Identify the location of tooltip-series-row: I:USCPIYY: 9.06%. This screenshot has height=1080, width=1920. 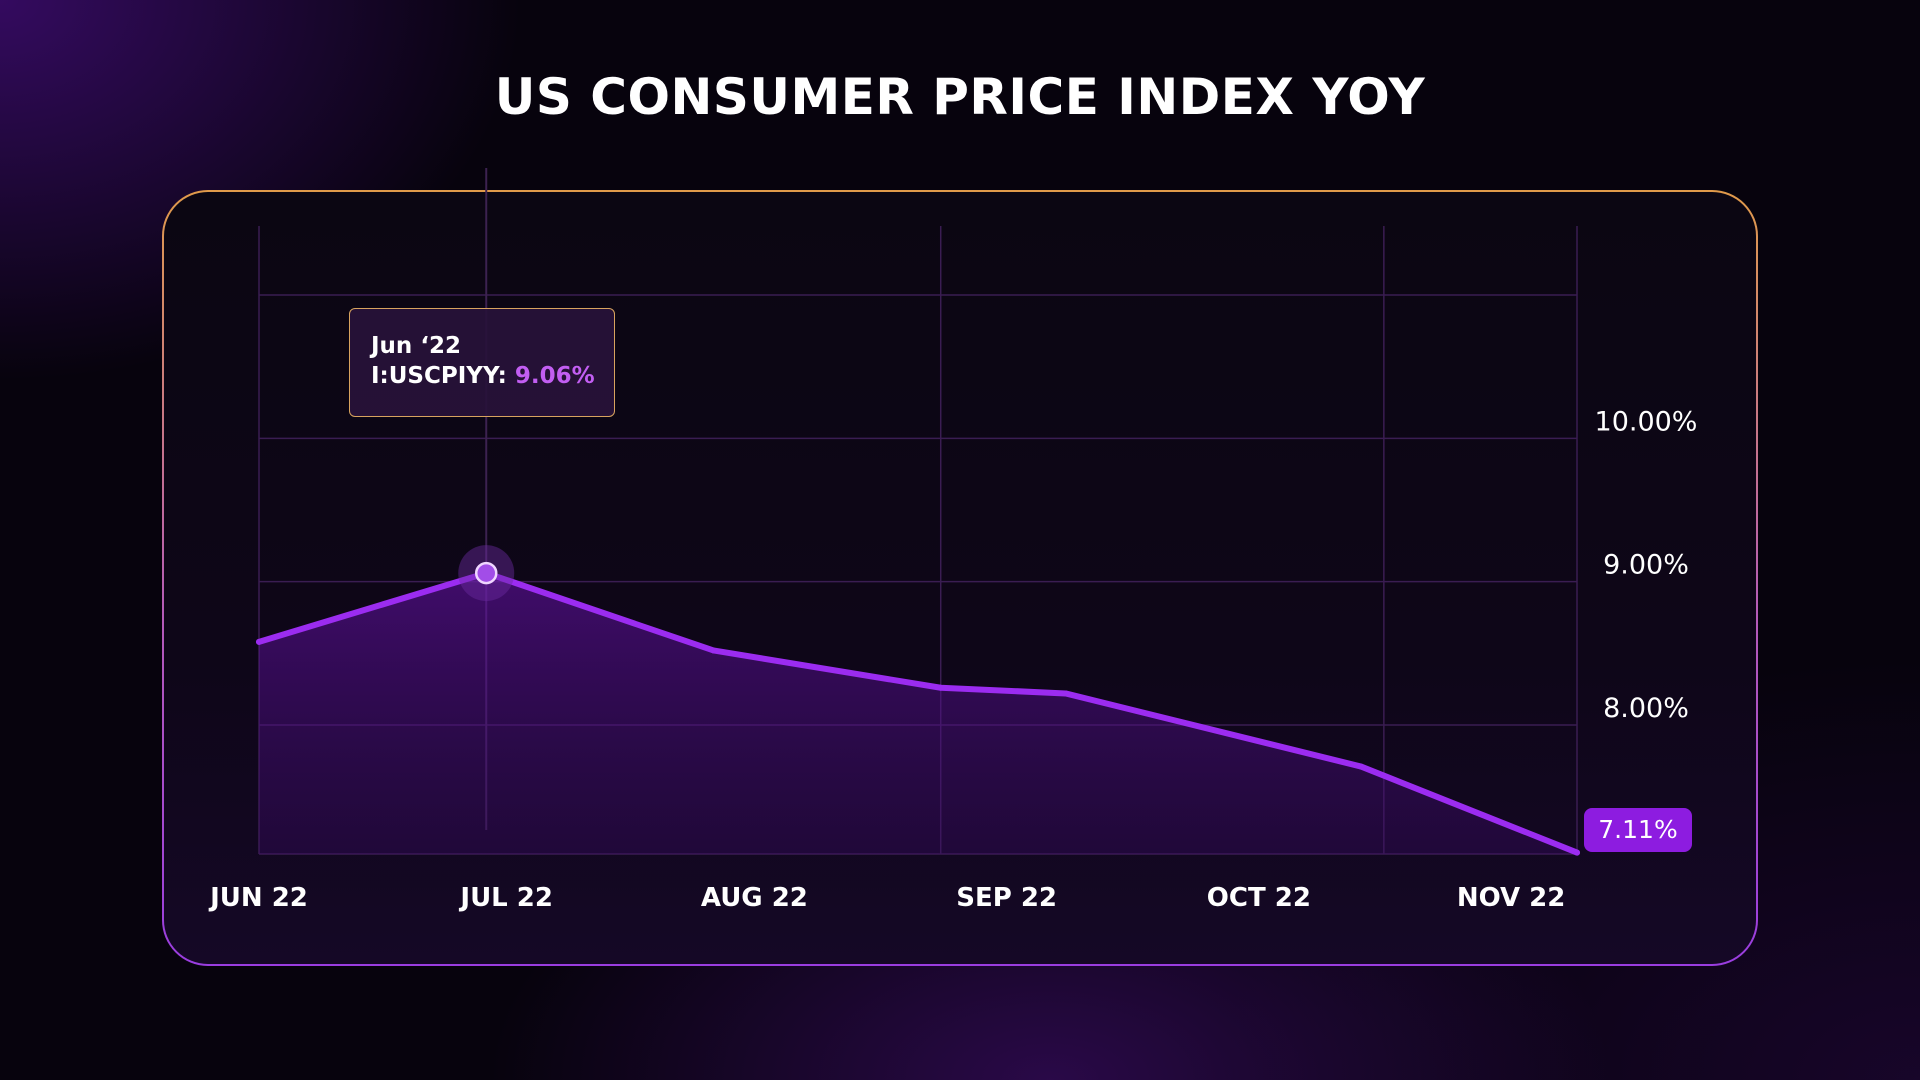
(492, 376).